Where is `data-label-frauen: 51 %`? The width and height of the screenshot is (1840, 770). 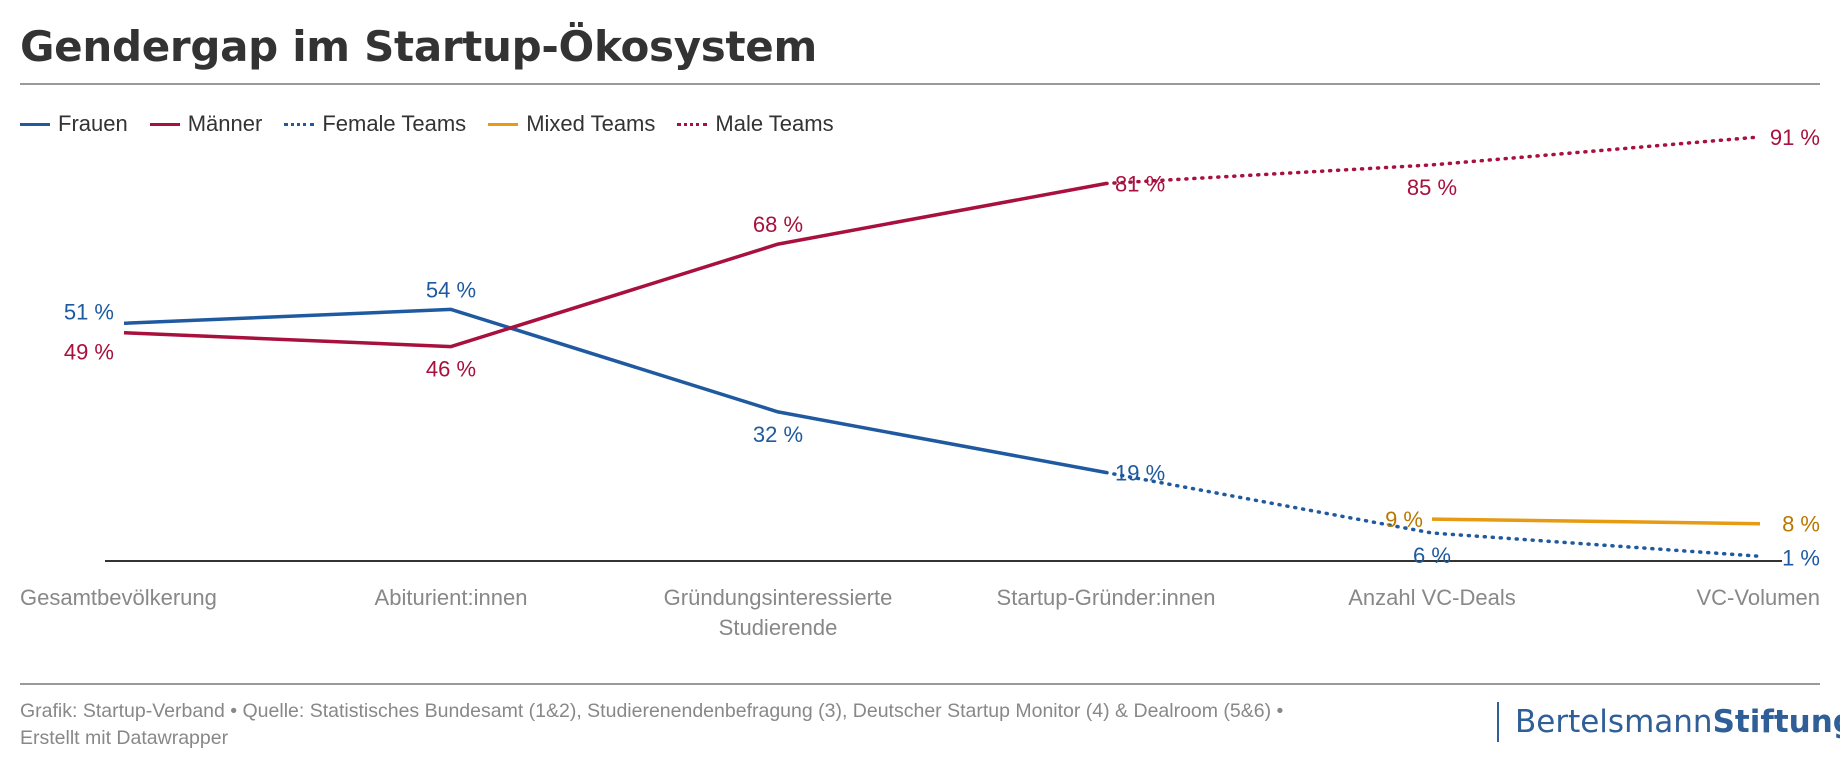
data-label-frauen: 51 % is located at coordinates (89, 311).